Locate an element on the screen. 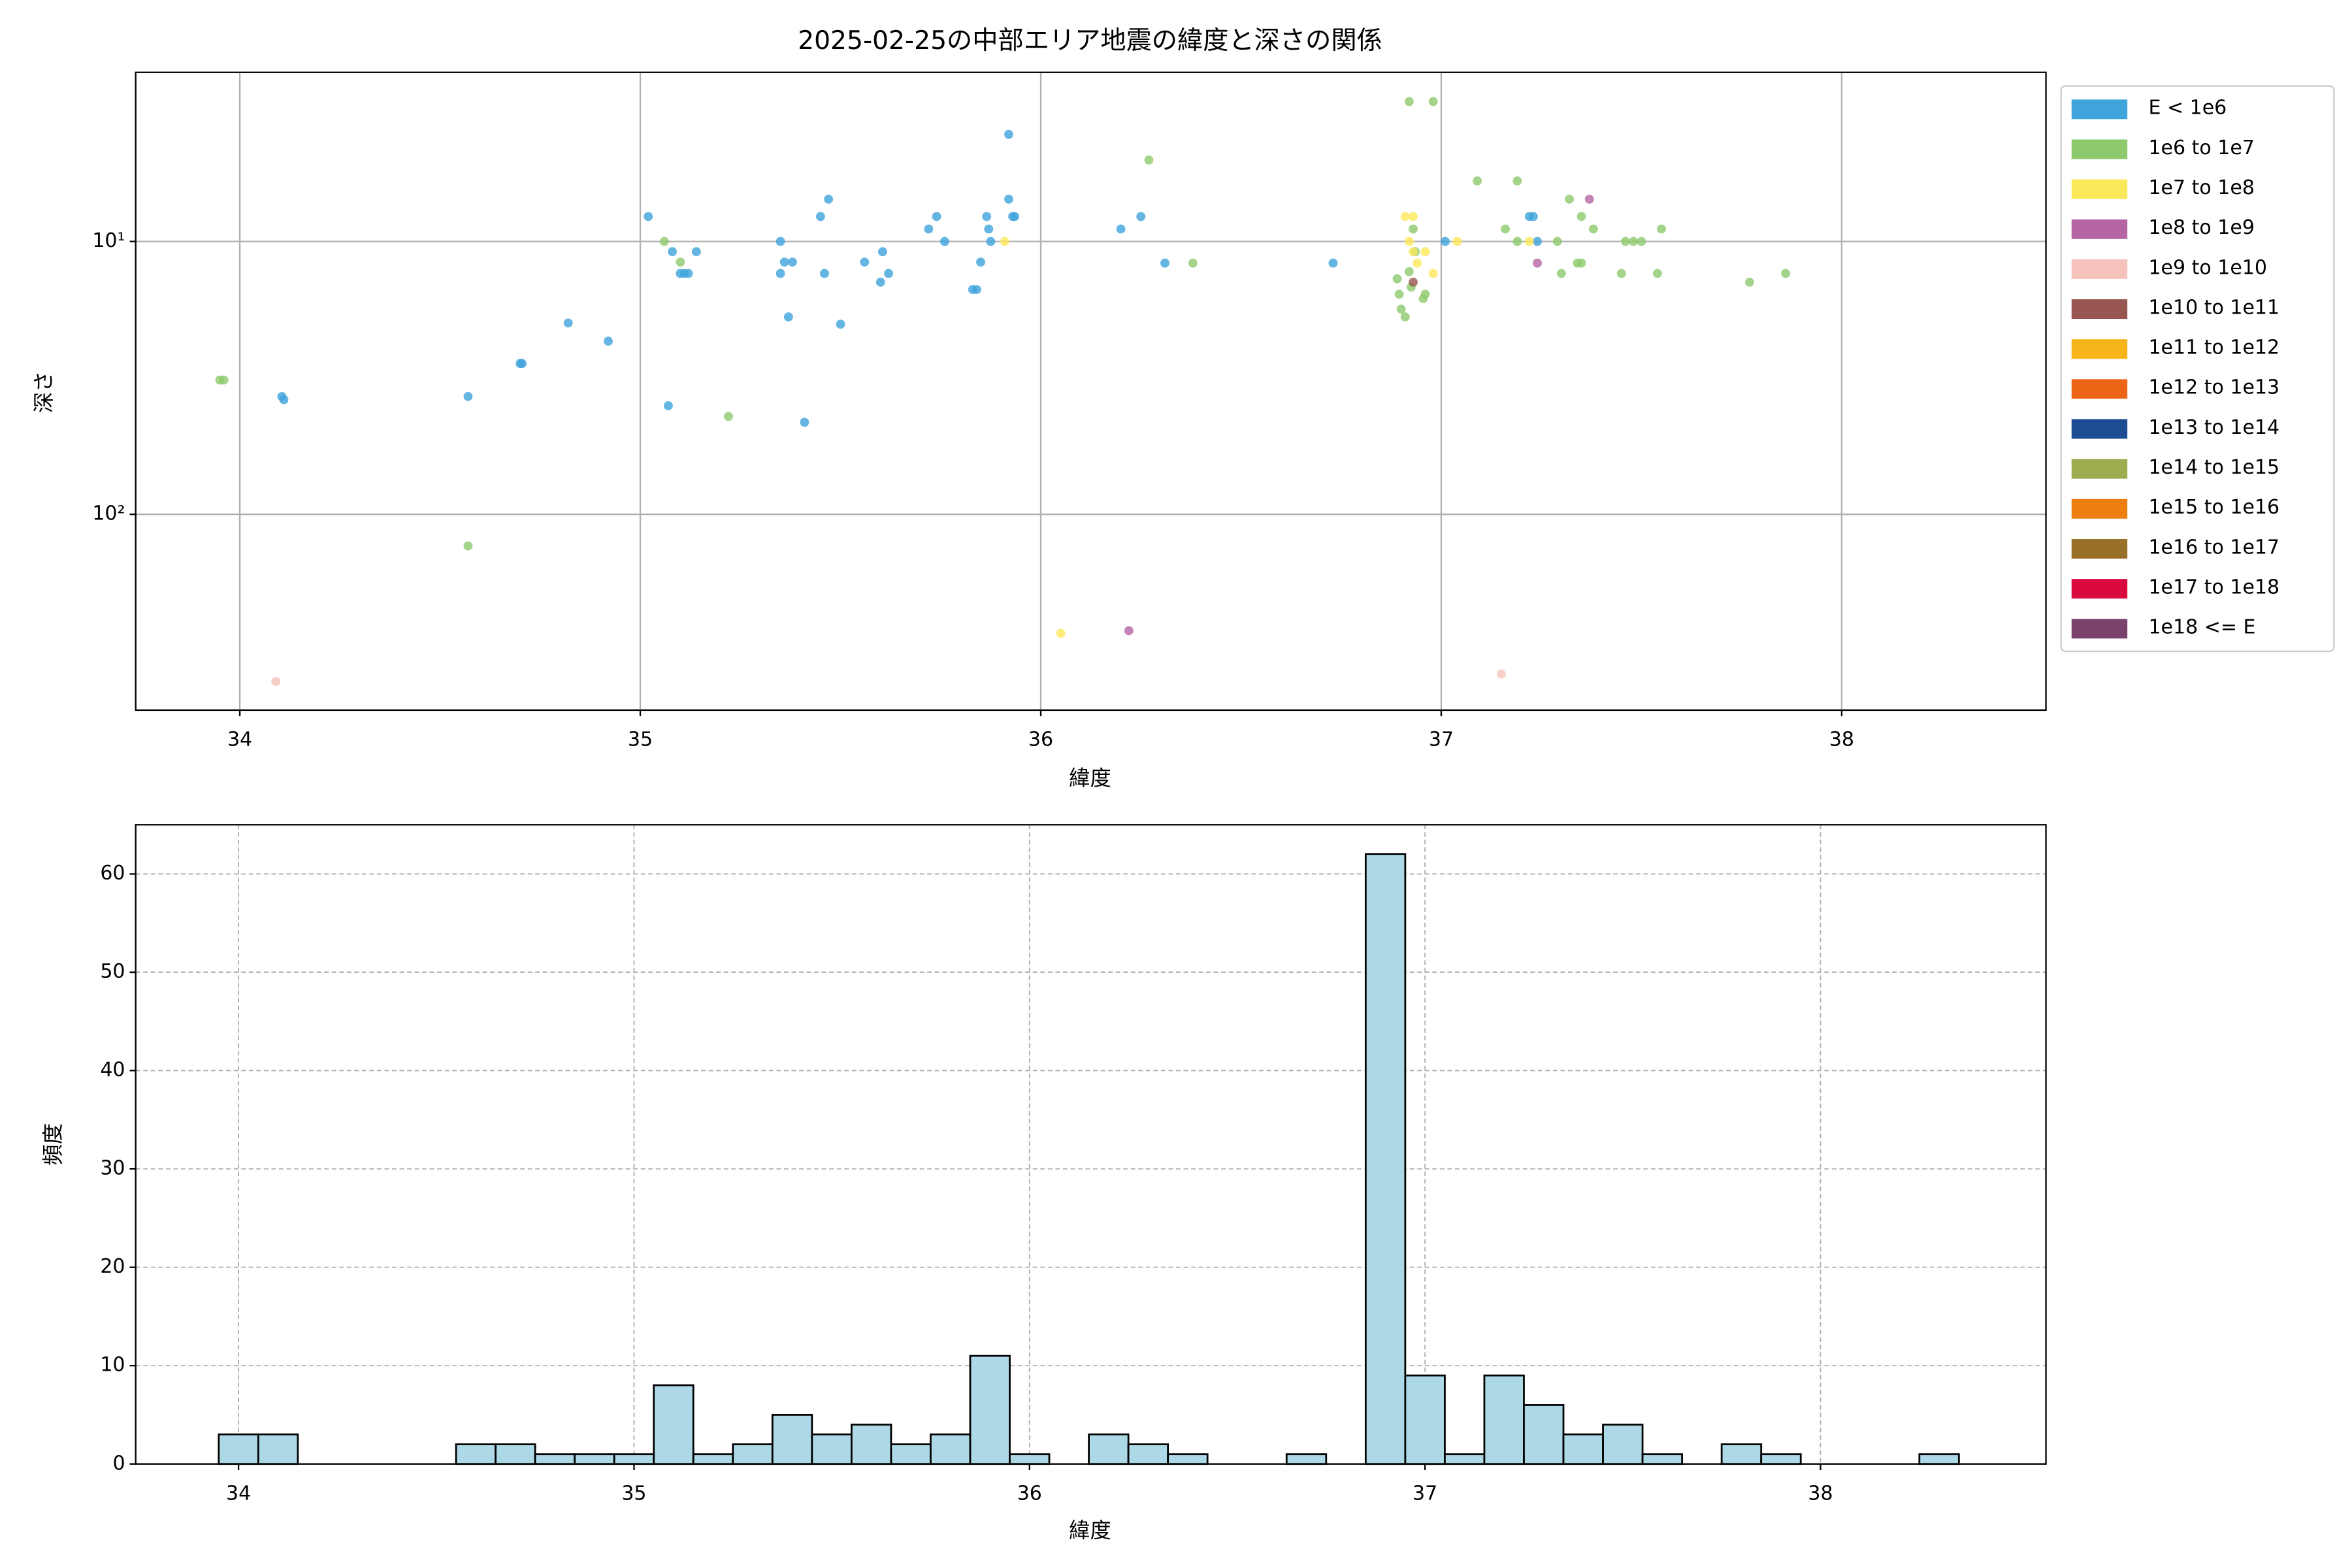 Image resolution: width=2352 pixels, height=1568 pixels. y-tick-label: 0 is located at coordinates (118, 1463).